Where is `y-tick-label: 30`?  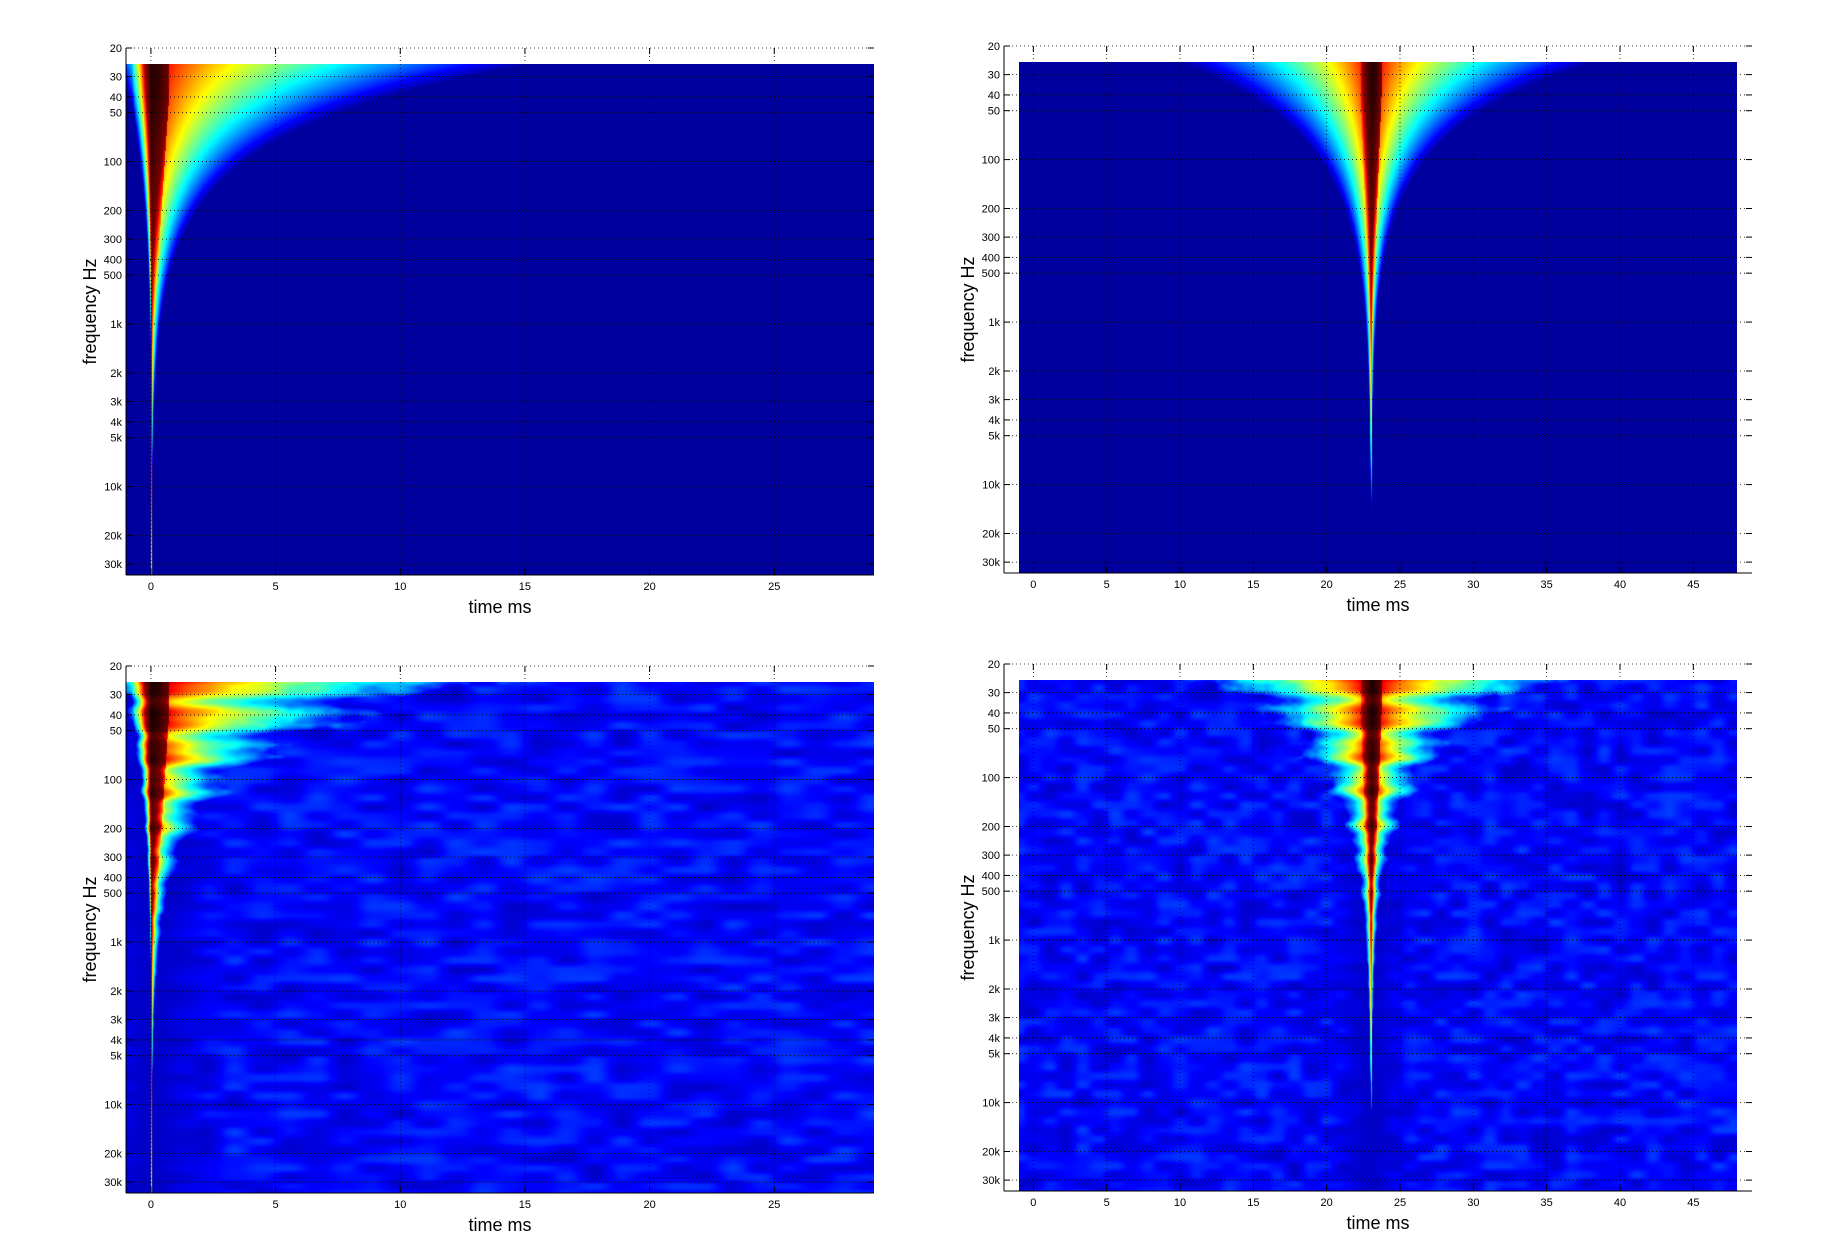
y-tick-label: 30 is located at coordinates (116, 696).